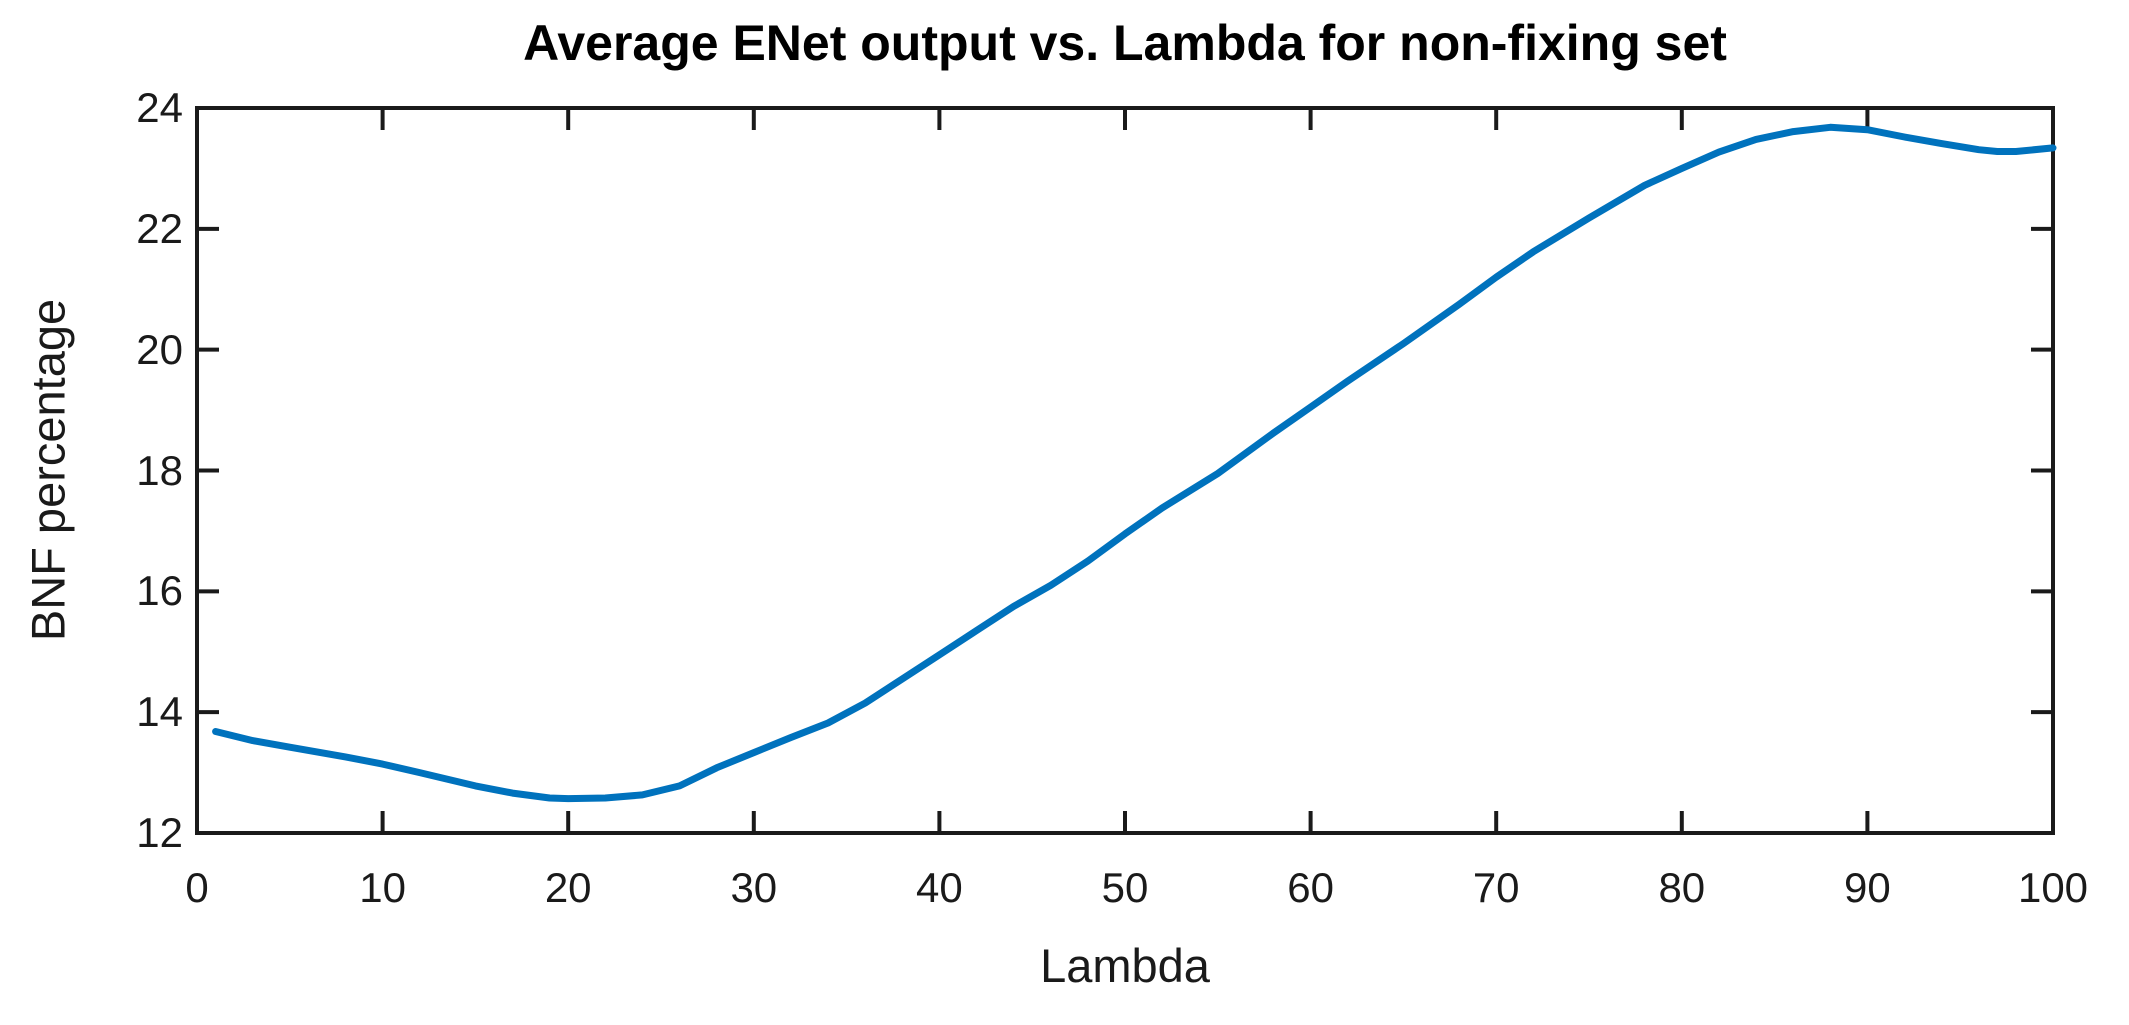  Describe the element at coordinates (197, 887) in the screenshot. I see `x-tick-label: 0` at that location.